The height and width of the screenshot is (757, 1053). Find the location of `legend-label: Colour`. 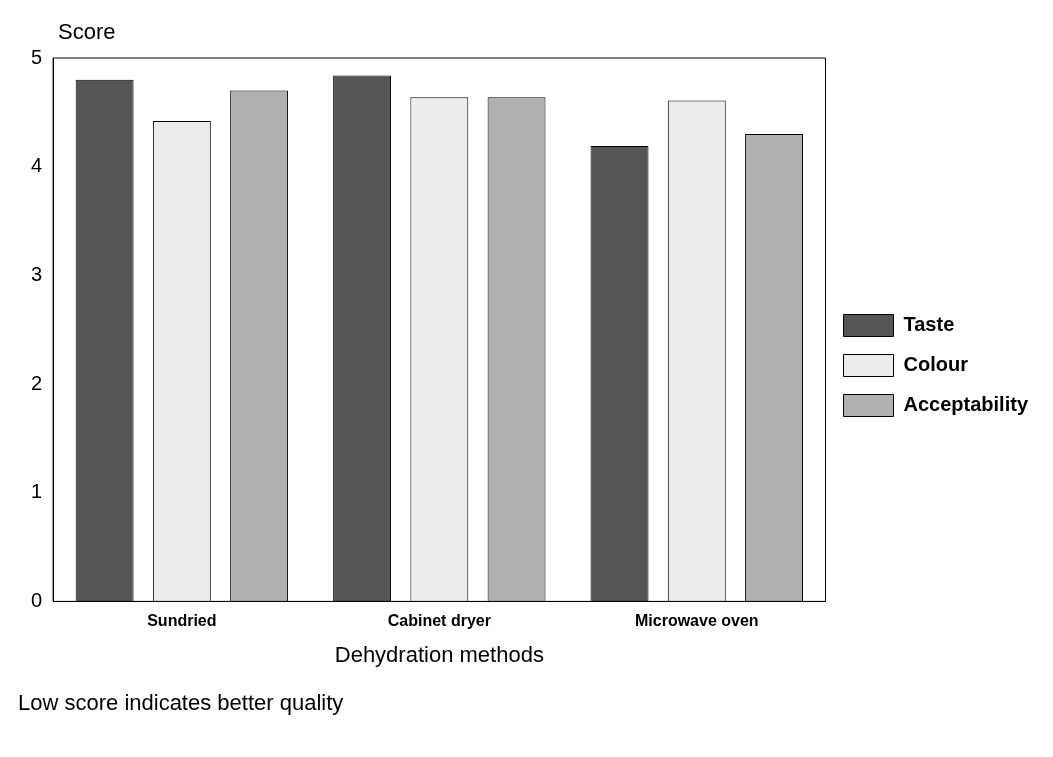

legend-label: Colour is located at coordinates (936, 364).